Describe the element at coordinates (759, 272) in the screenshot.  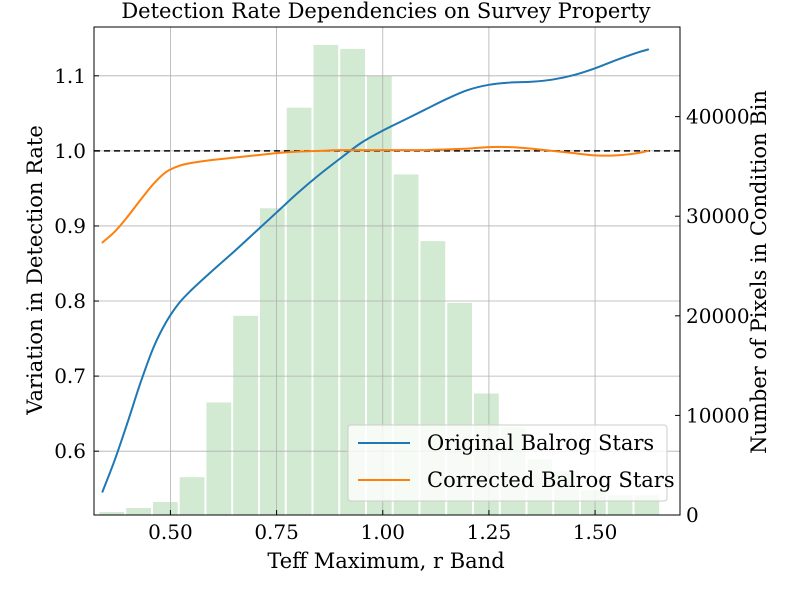
I see `y-axis-right-label: Number of Pixels in Condition Bin` at that location.